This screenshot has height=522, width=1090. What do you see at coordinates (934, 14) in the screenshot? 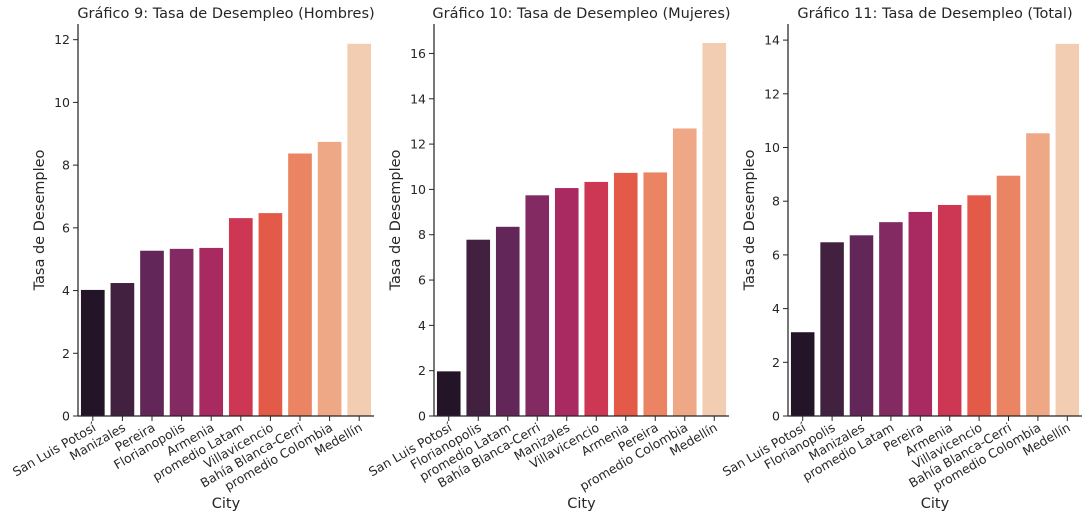
I see `chart-title: Gráfico 11: Tasa de Desempleo (Total)` at bounding box center [934, 14].